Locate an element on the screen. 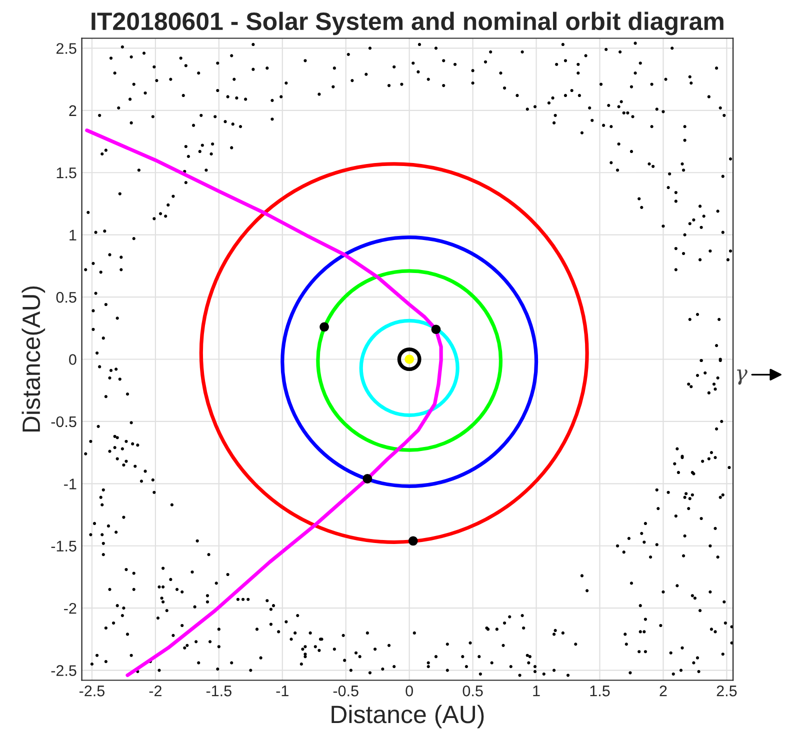 The height and width of the screenshot is (750, 810). y-tick-label: -2 is located at coordinates (70, 608).